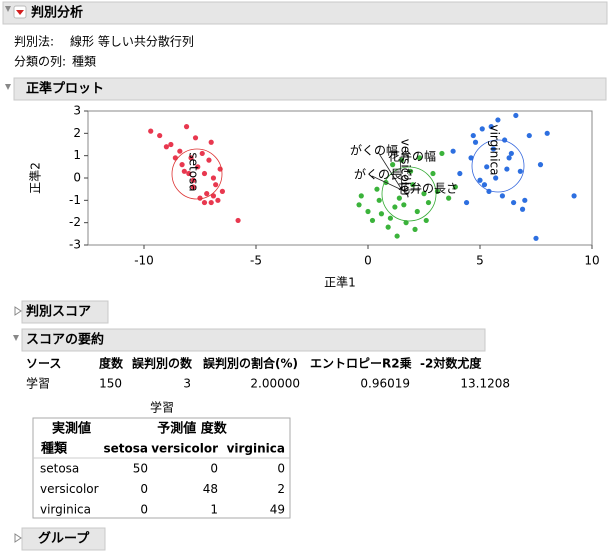 This screenshot has width=610, height=556. I want to click on column-header: ソース, so click(43, 364).